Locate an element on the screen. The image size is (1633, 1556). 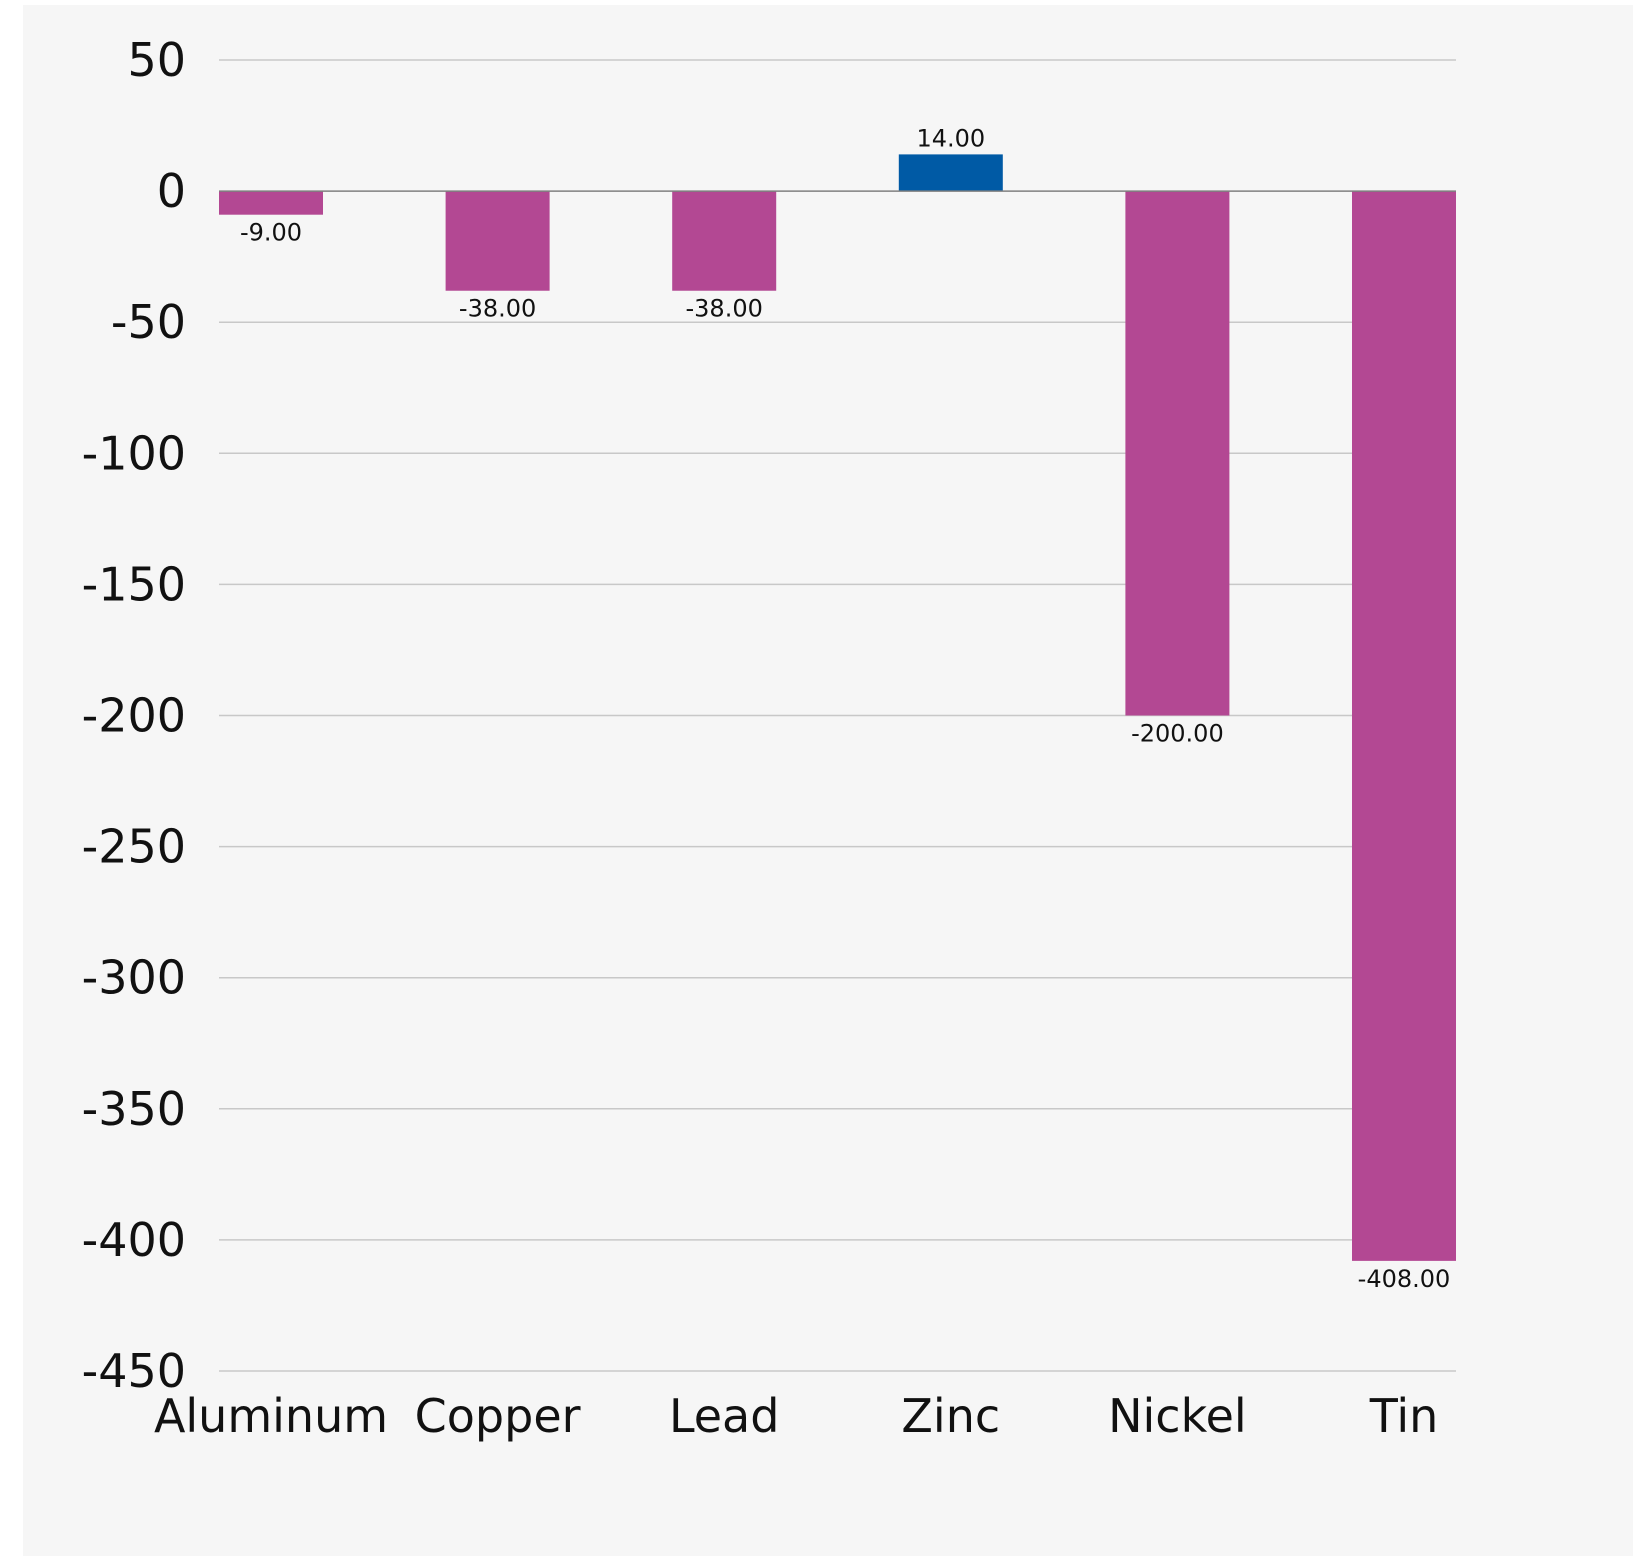
data-label: 14.00 is located at coordinates (950, 138).